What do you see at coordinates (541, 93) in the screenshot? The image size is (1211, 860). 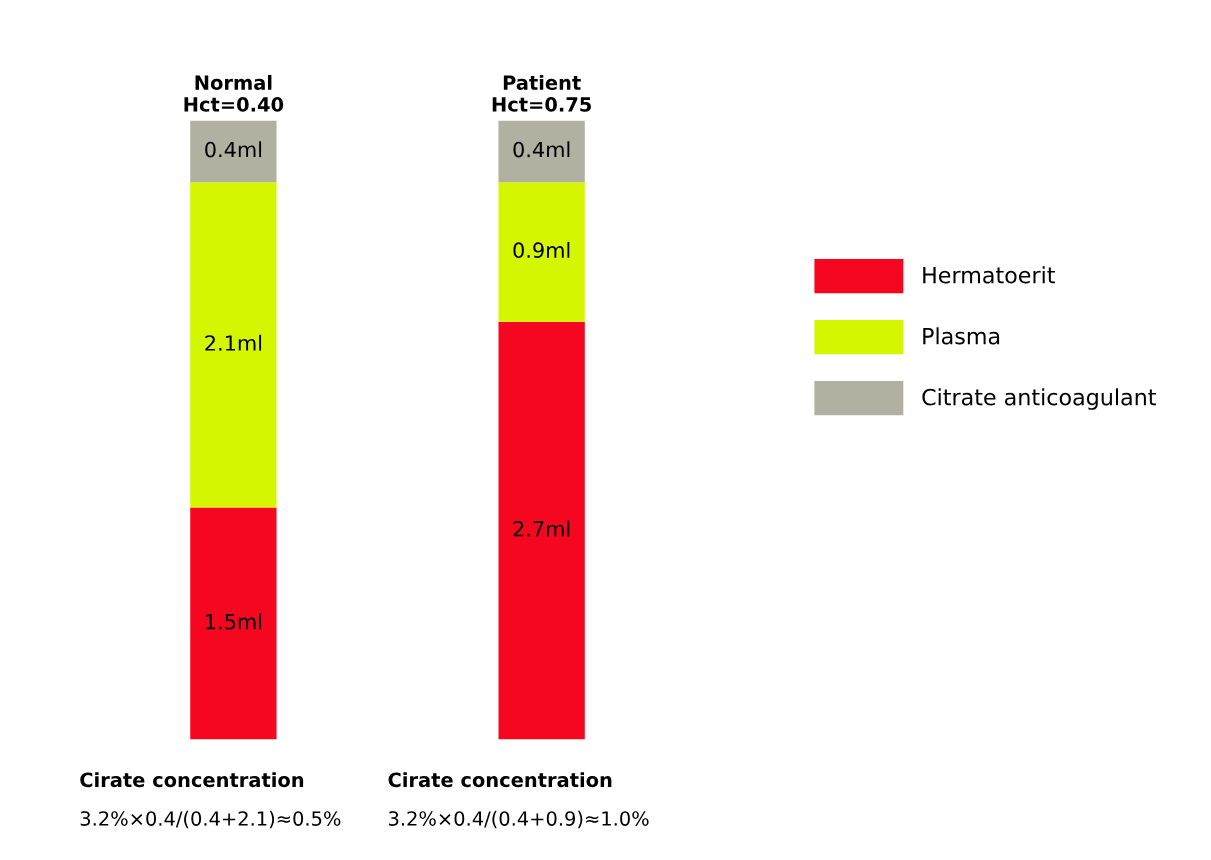 I see `x-tick-label: Patient Hct=0.75` at bounding box center [541, 93].